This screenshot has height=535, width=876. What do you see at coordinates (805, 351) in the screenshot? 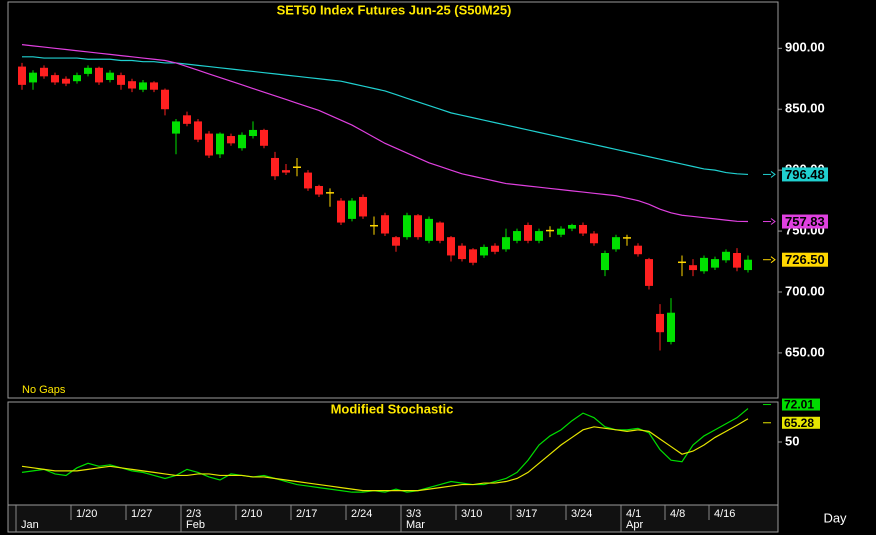
I see `y-tick-label: 650.00` at bounding box center [805, 351].